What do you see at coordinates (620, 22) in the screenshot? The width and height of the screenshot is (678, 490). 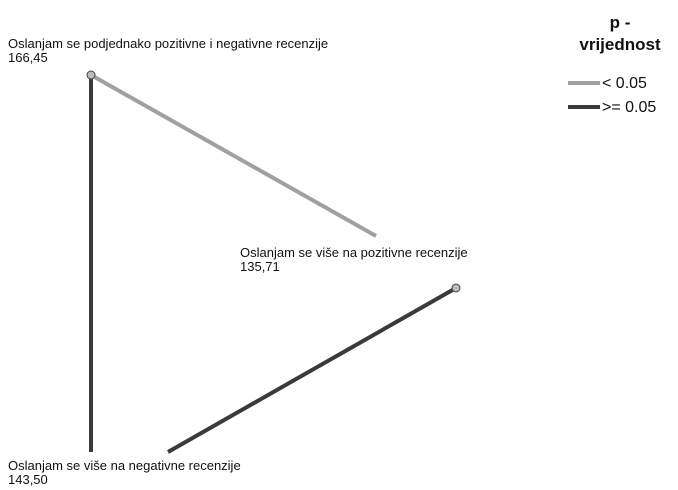 I see `legend-title: p -` at bounding box center [620, 22].